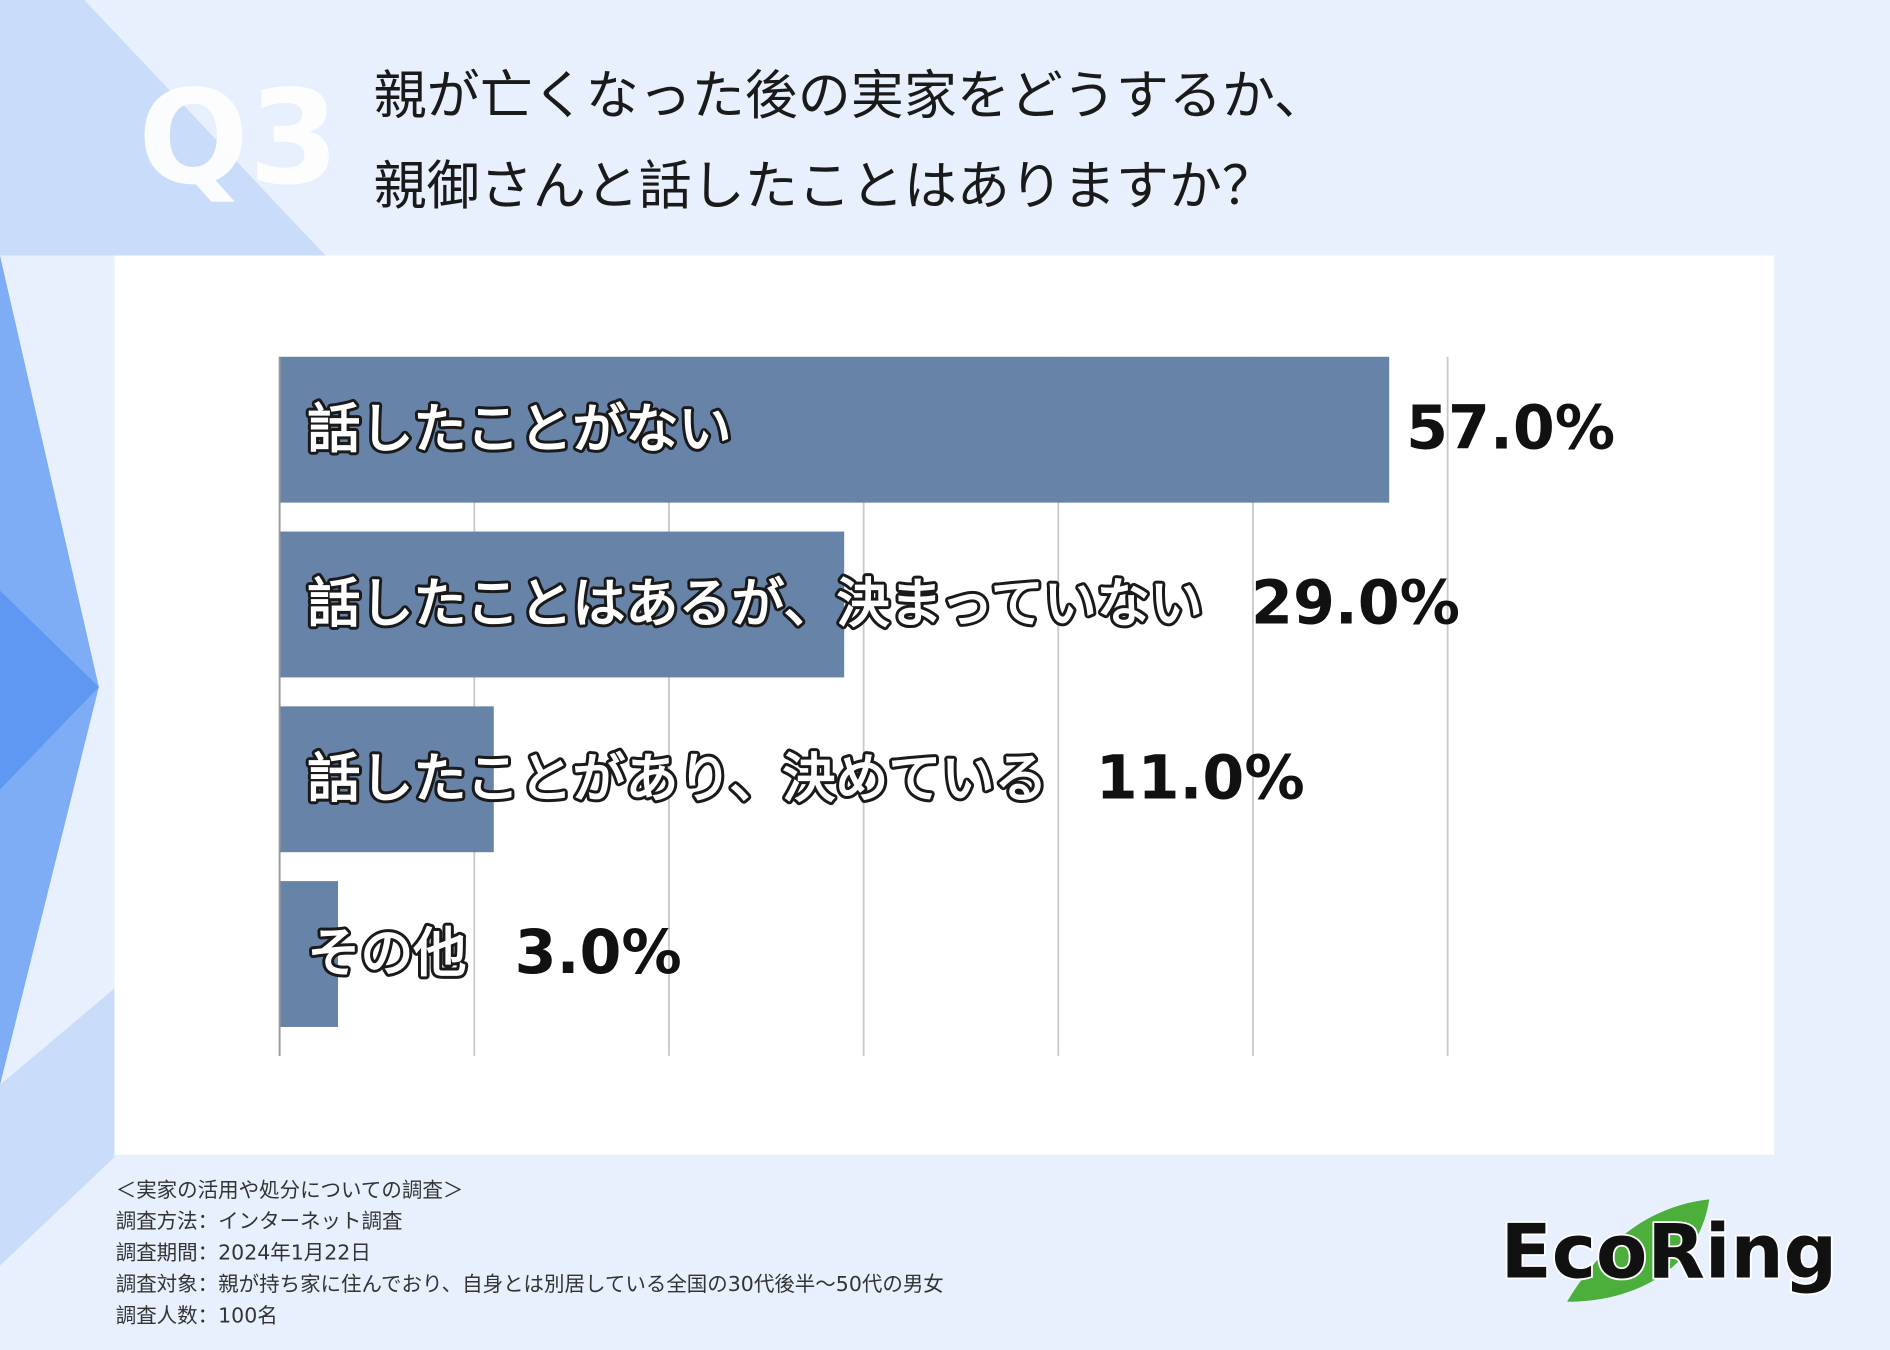 This screenshot has height=1350, width=1890. What do you see at coordinates (1510, 429) in the screenshot?
I see `value-label: 57.0%` at bounding box center [1510, 429].